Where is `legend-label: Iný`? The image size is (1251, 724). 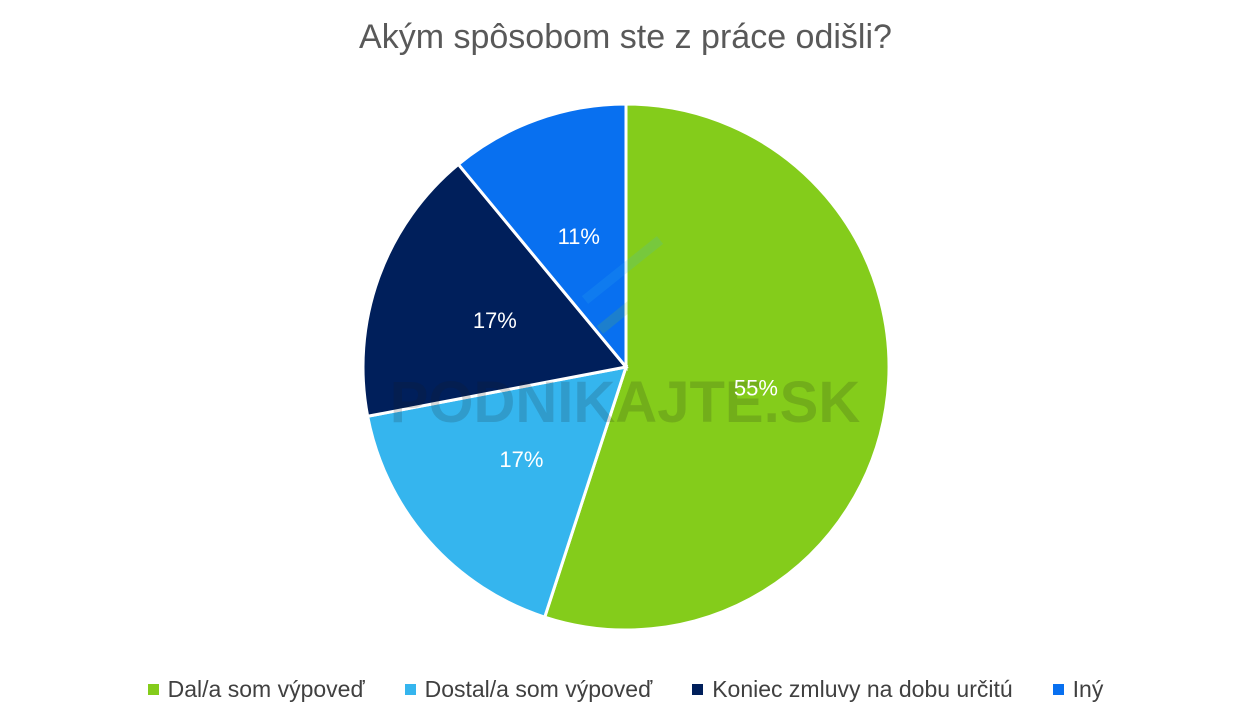
legend-label: Iný is located at coordinates (1088, 689).